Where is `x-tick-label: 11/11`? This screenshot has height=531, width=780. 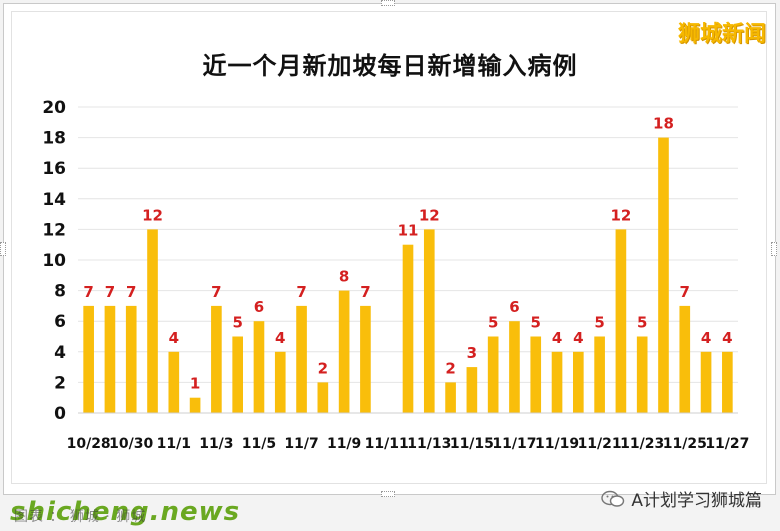 x-tick-label: 11/11 is located at coordinates (387, 444).